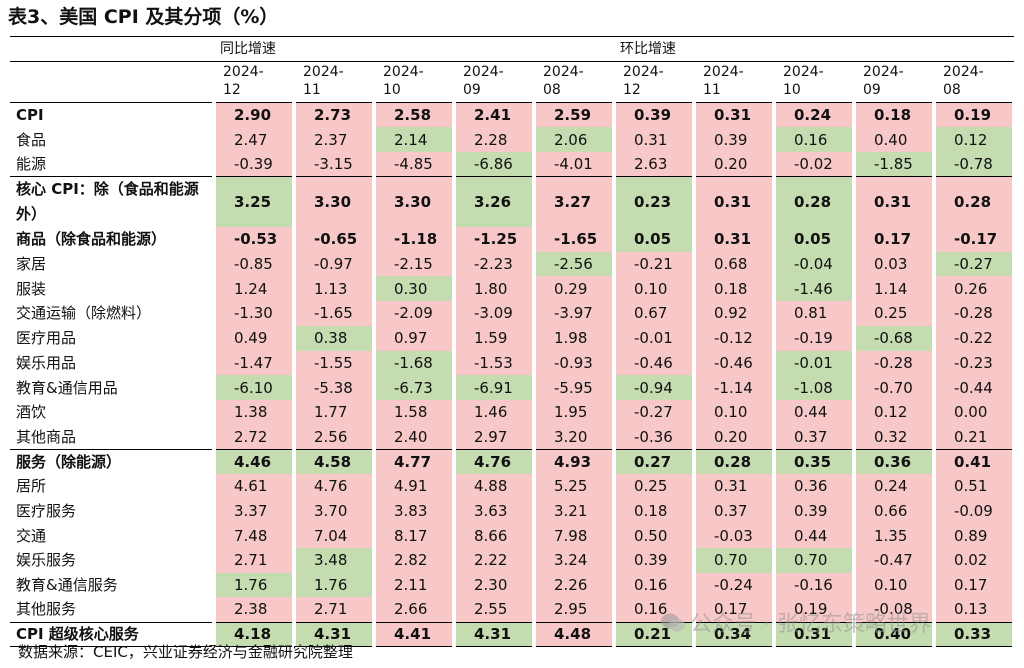 The width and height of the screenshot is (1024, 668). What do you see at coordinates (974, 486) in the screenshot?
I see `value-cell: 0.51` at bounding box center [974, 486].